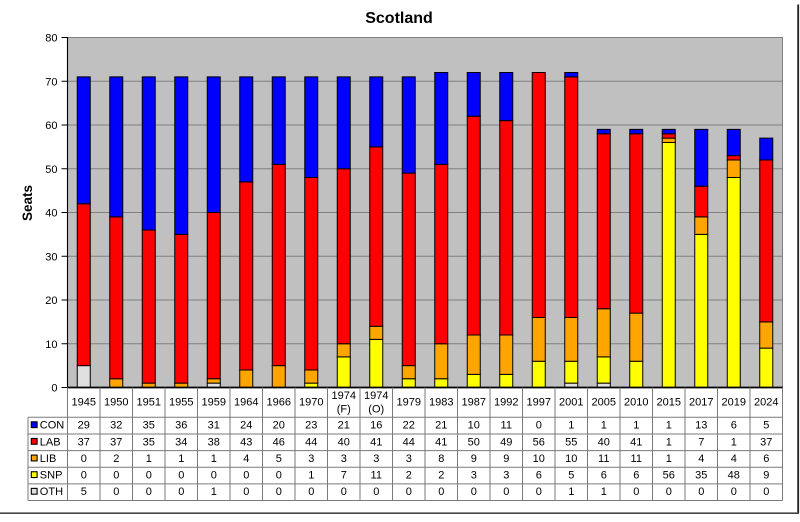  What do you see at coordinates (84, 403) in the screenshot?
I see `svg-text: 1945` at bounding box center [84, 403].